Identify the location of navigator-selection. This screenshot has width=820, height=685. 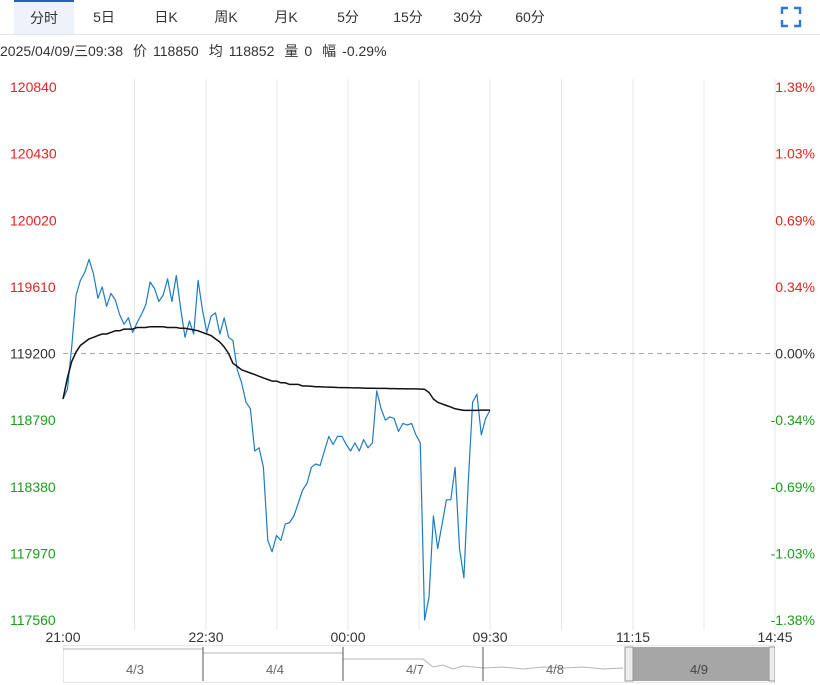
(699, 664).